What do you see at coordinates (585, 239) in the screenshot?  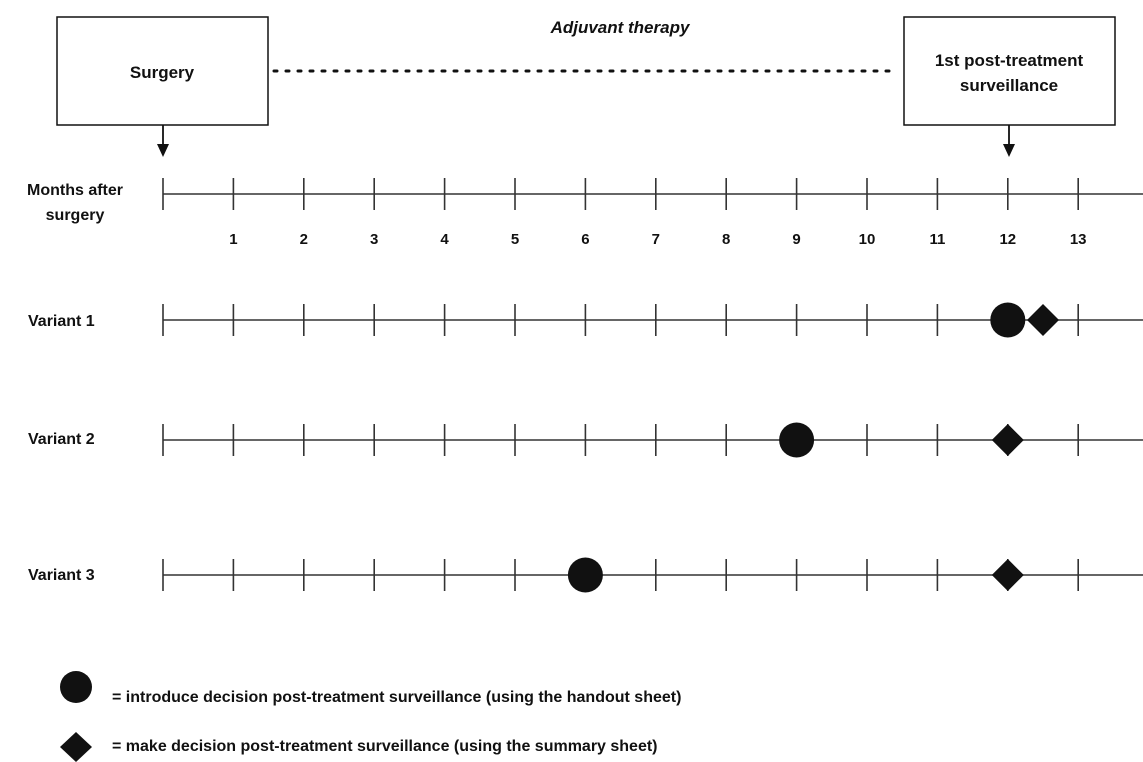 I see `axis-tick-label-6: 6` at bounding box center [585, 239].